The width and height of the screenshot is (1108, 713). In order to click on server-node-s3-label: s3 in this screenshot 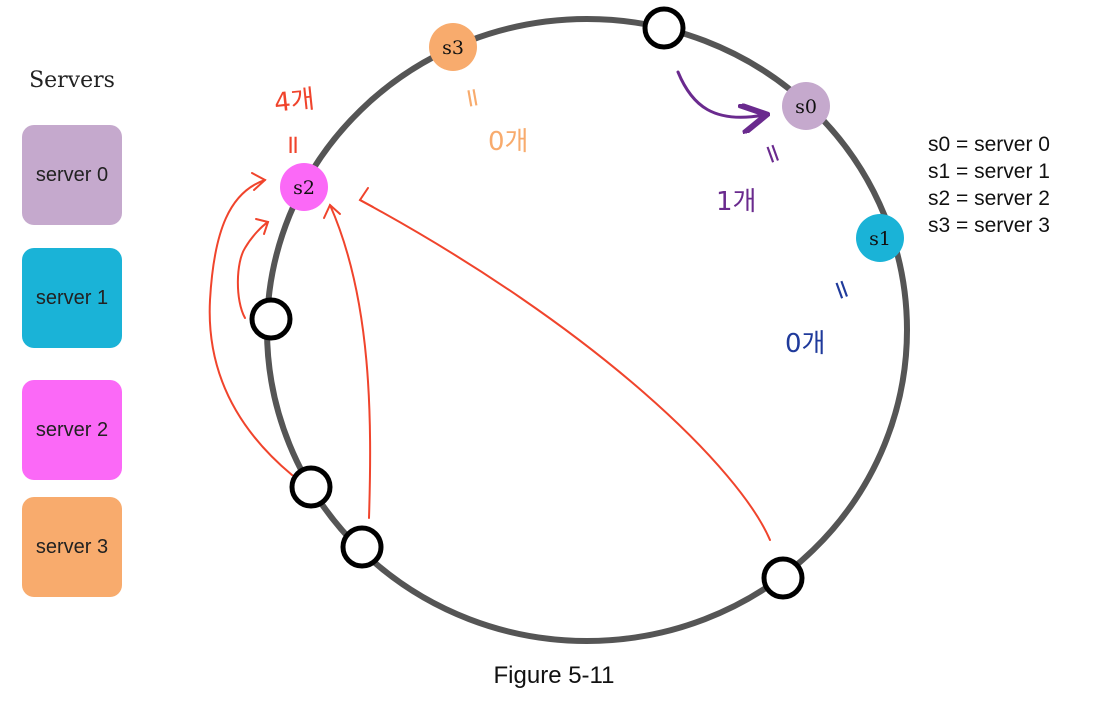, I will do `click(453, 48)`.